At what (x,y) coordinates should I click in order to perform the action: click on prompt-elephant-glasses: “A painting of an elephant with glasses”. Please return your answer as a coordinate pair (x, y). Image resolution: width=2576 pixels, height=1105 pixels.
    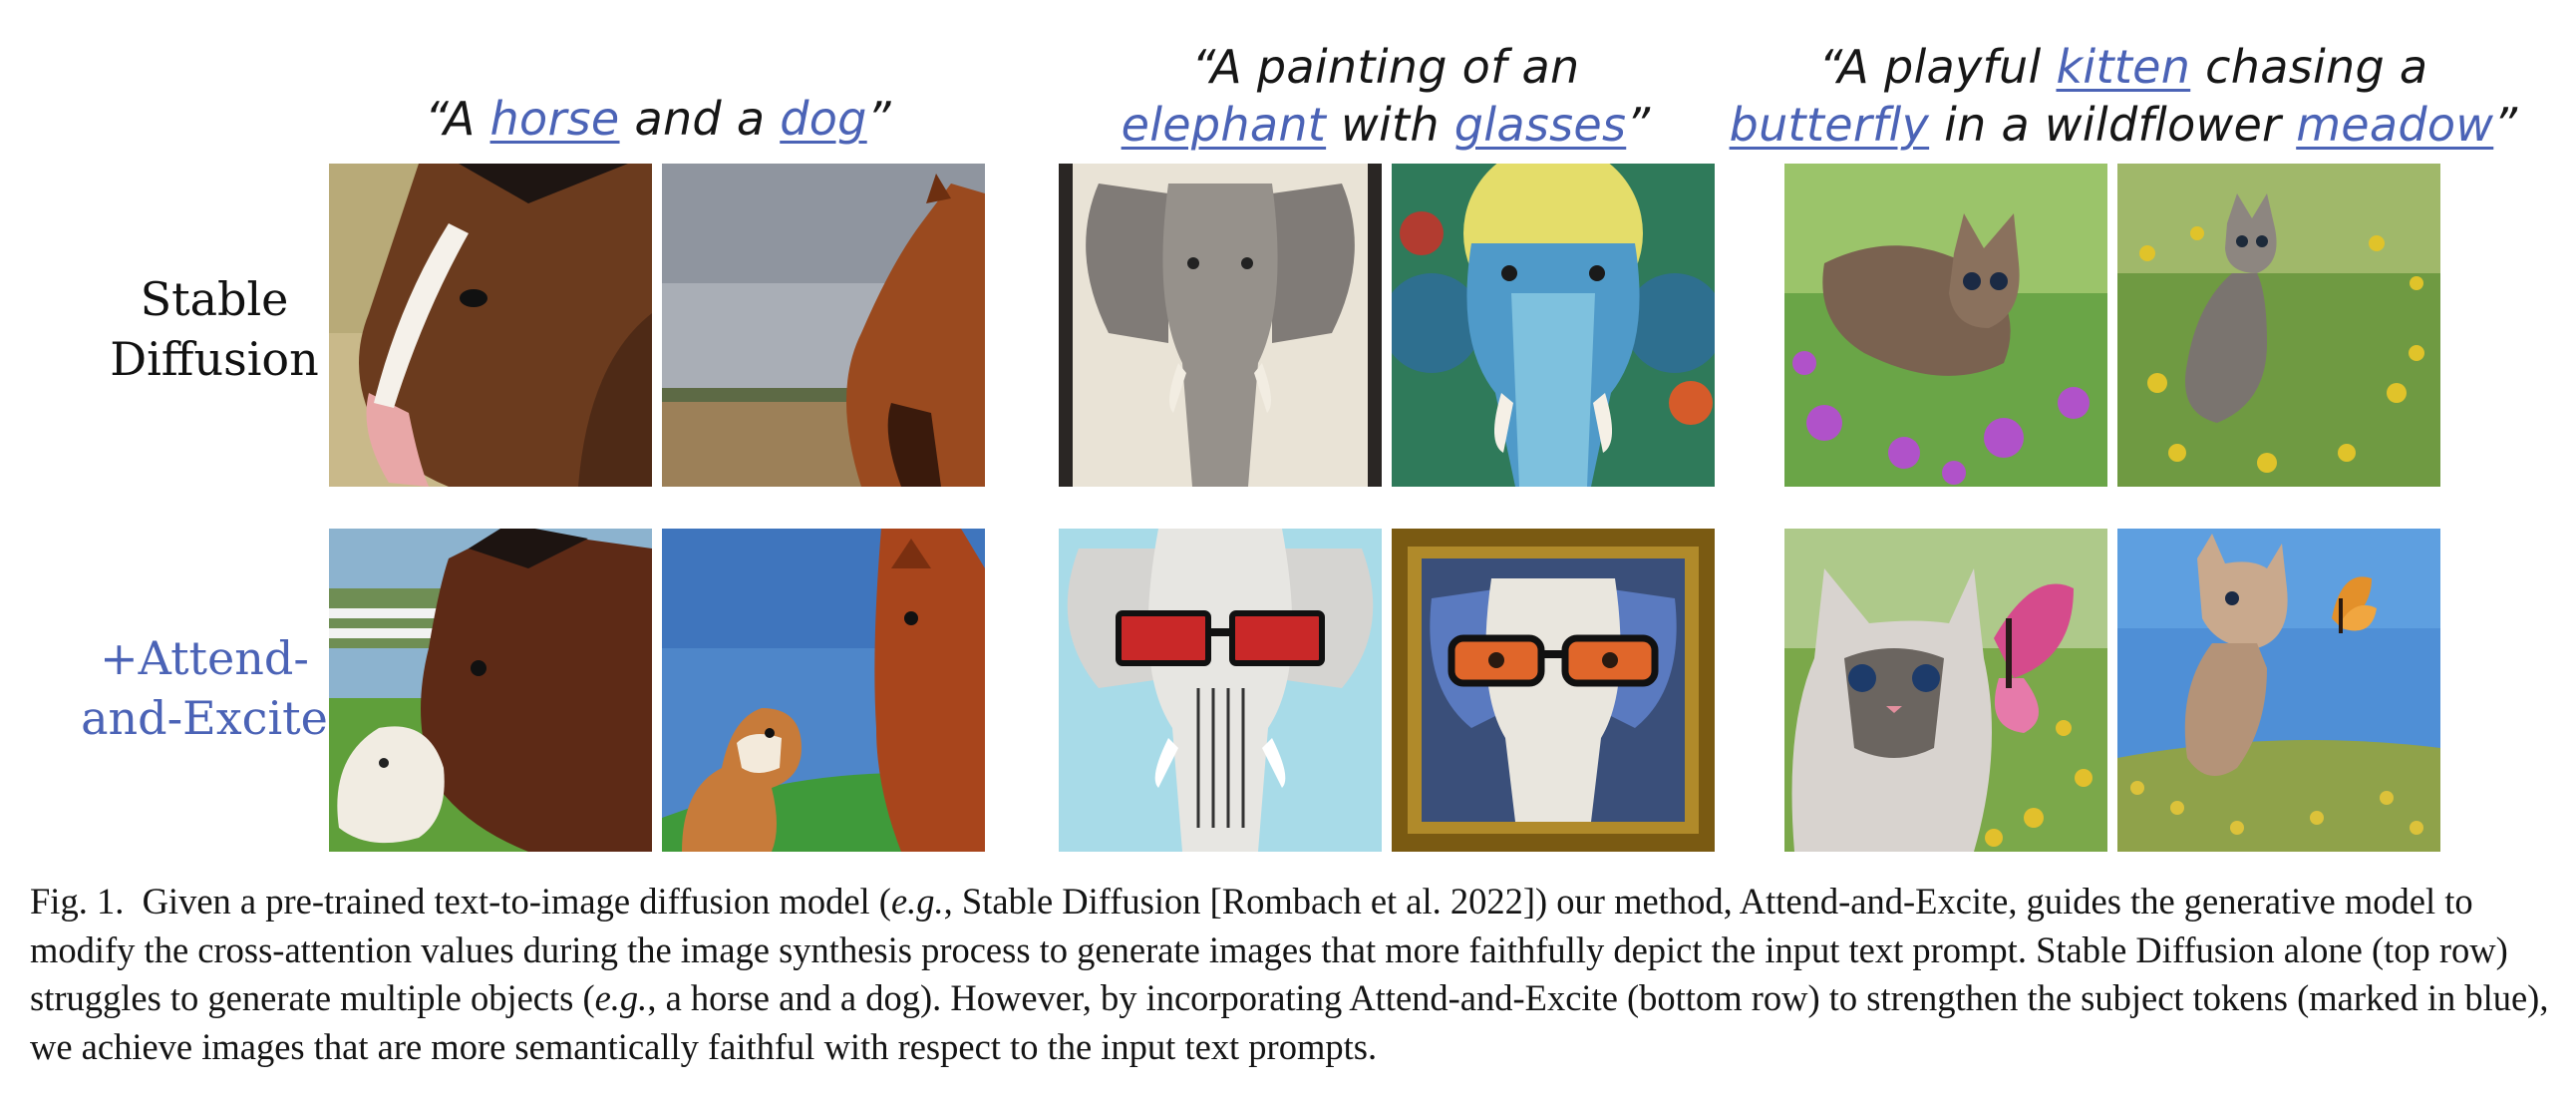
    Looking at the image, I should click on (1386, 96).